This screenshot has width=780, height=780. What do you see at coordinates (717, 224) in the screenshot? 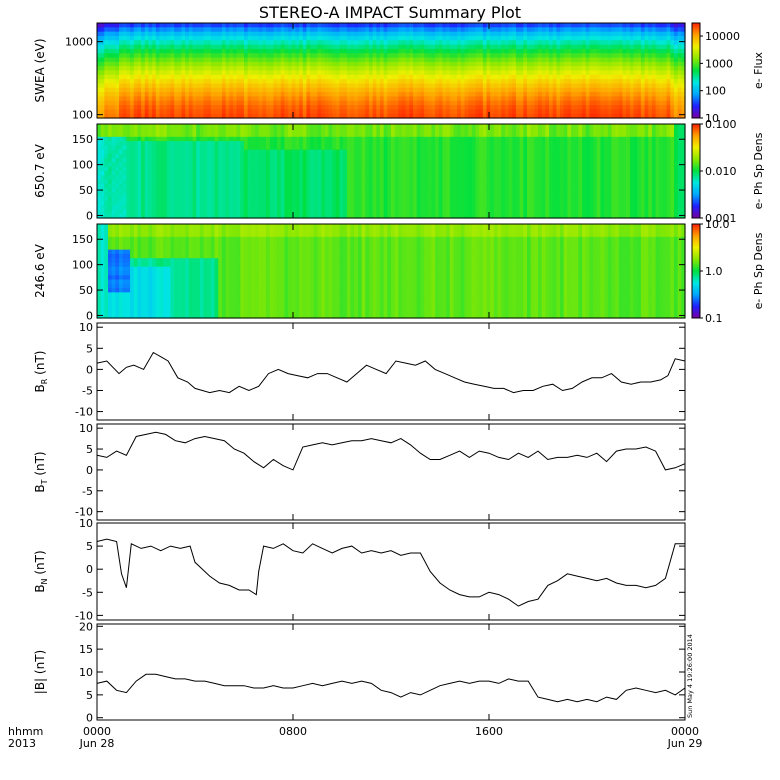
I see `colorbar-tick-label: 10.0` at bounding box center [717, 224].